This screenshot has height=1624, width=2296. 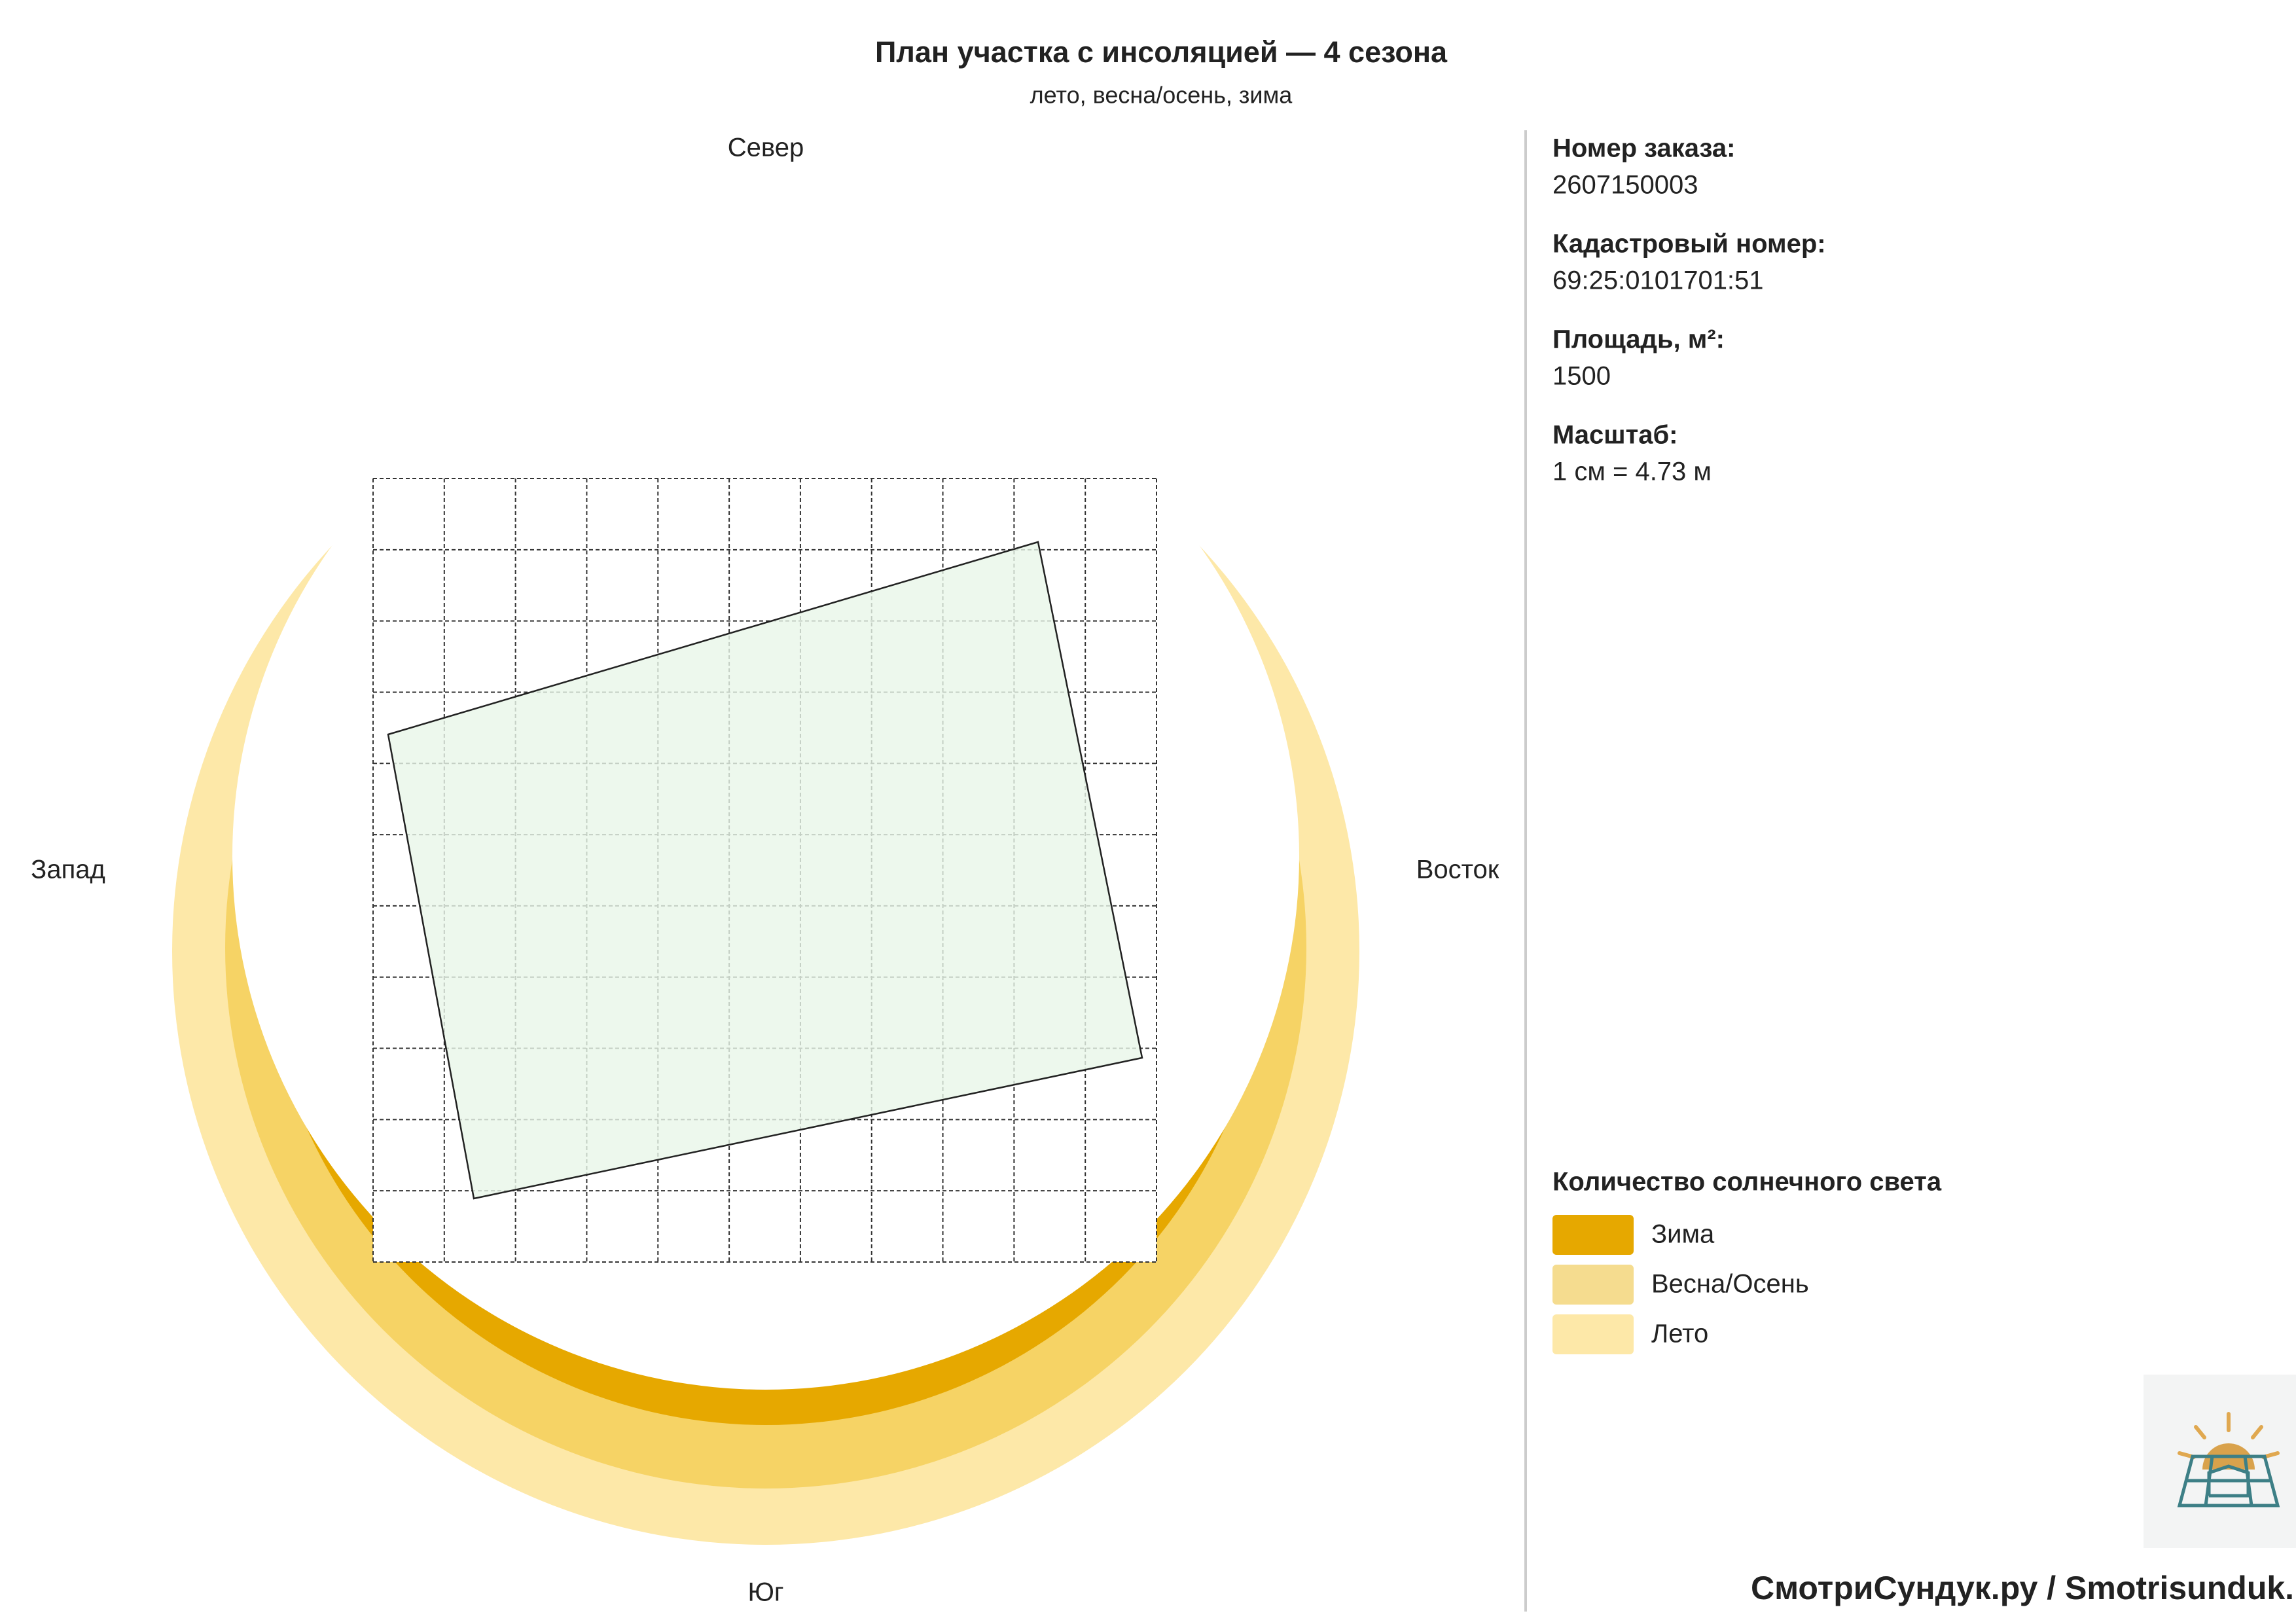 I want to click on east-label: Восток, so click(x=1457, y=870).